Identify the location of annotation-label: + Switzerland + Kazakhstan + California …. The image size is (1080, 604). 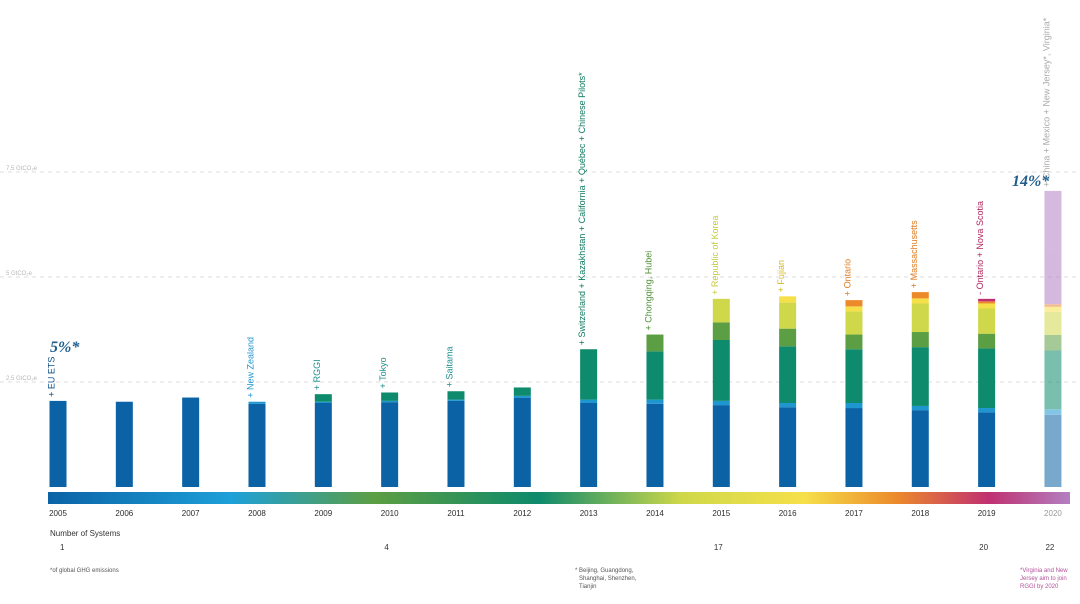
(582, 208).